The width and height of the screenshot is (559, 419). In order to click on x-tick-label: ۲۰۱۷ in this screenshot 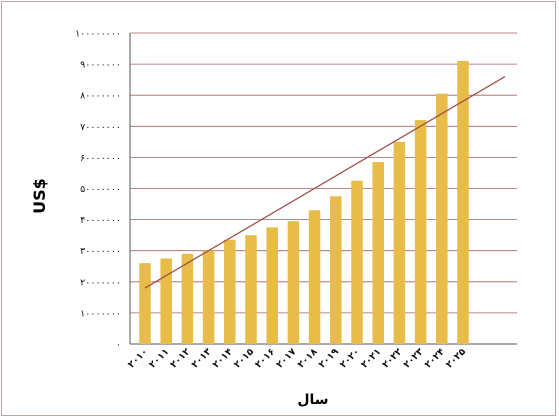, I will do `click(286, 358)`.